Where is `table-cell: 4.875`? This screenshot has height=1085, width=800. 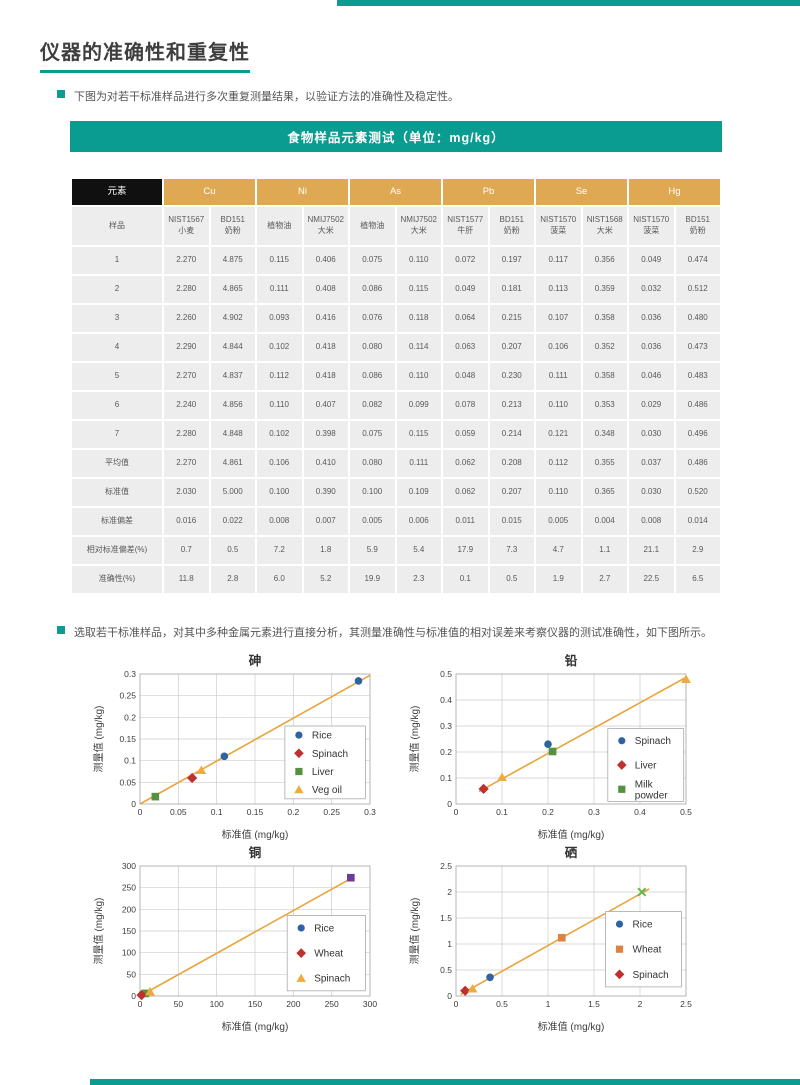 table-cell: 4.875 is located at coordinates (232, 260).